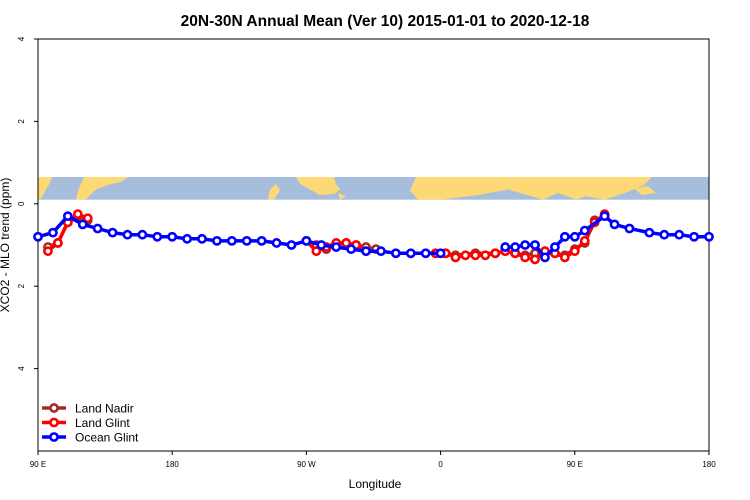  I want to click on legend-item-ocean-glint: Ocean Glint, so click(90, 438).